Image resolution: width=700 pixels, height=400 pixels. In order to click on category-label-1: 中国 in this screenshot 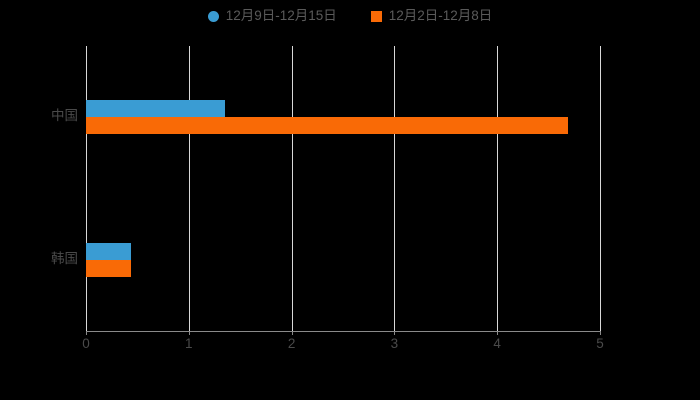, I will do `click(64, 116)`.